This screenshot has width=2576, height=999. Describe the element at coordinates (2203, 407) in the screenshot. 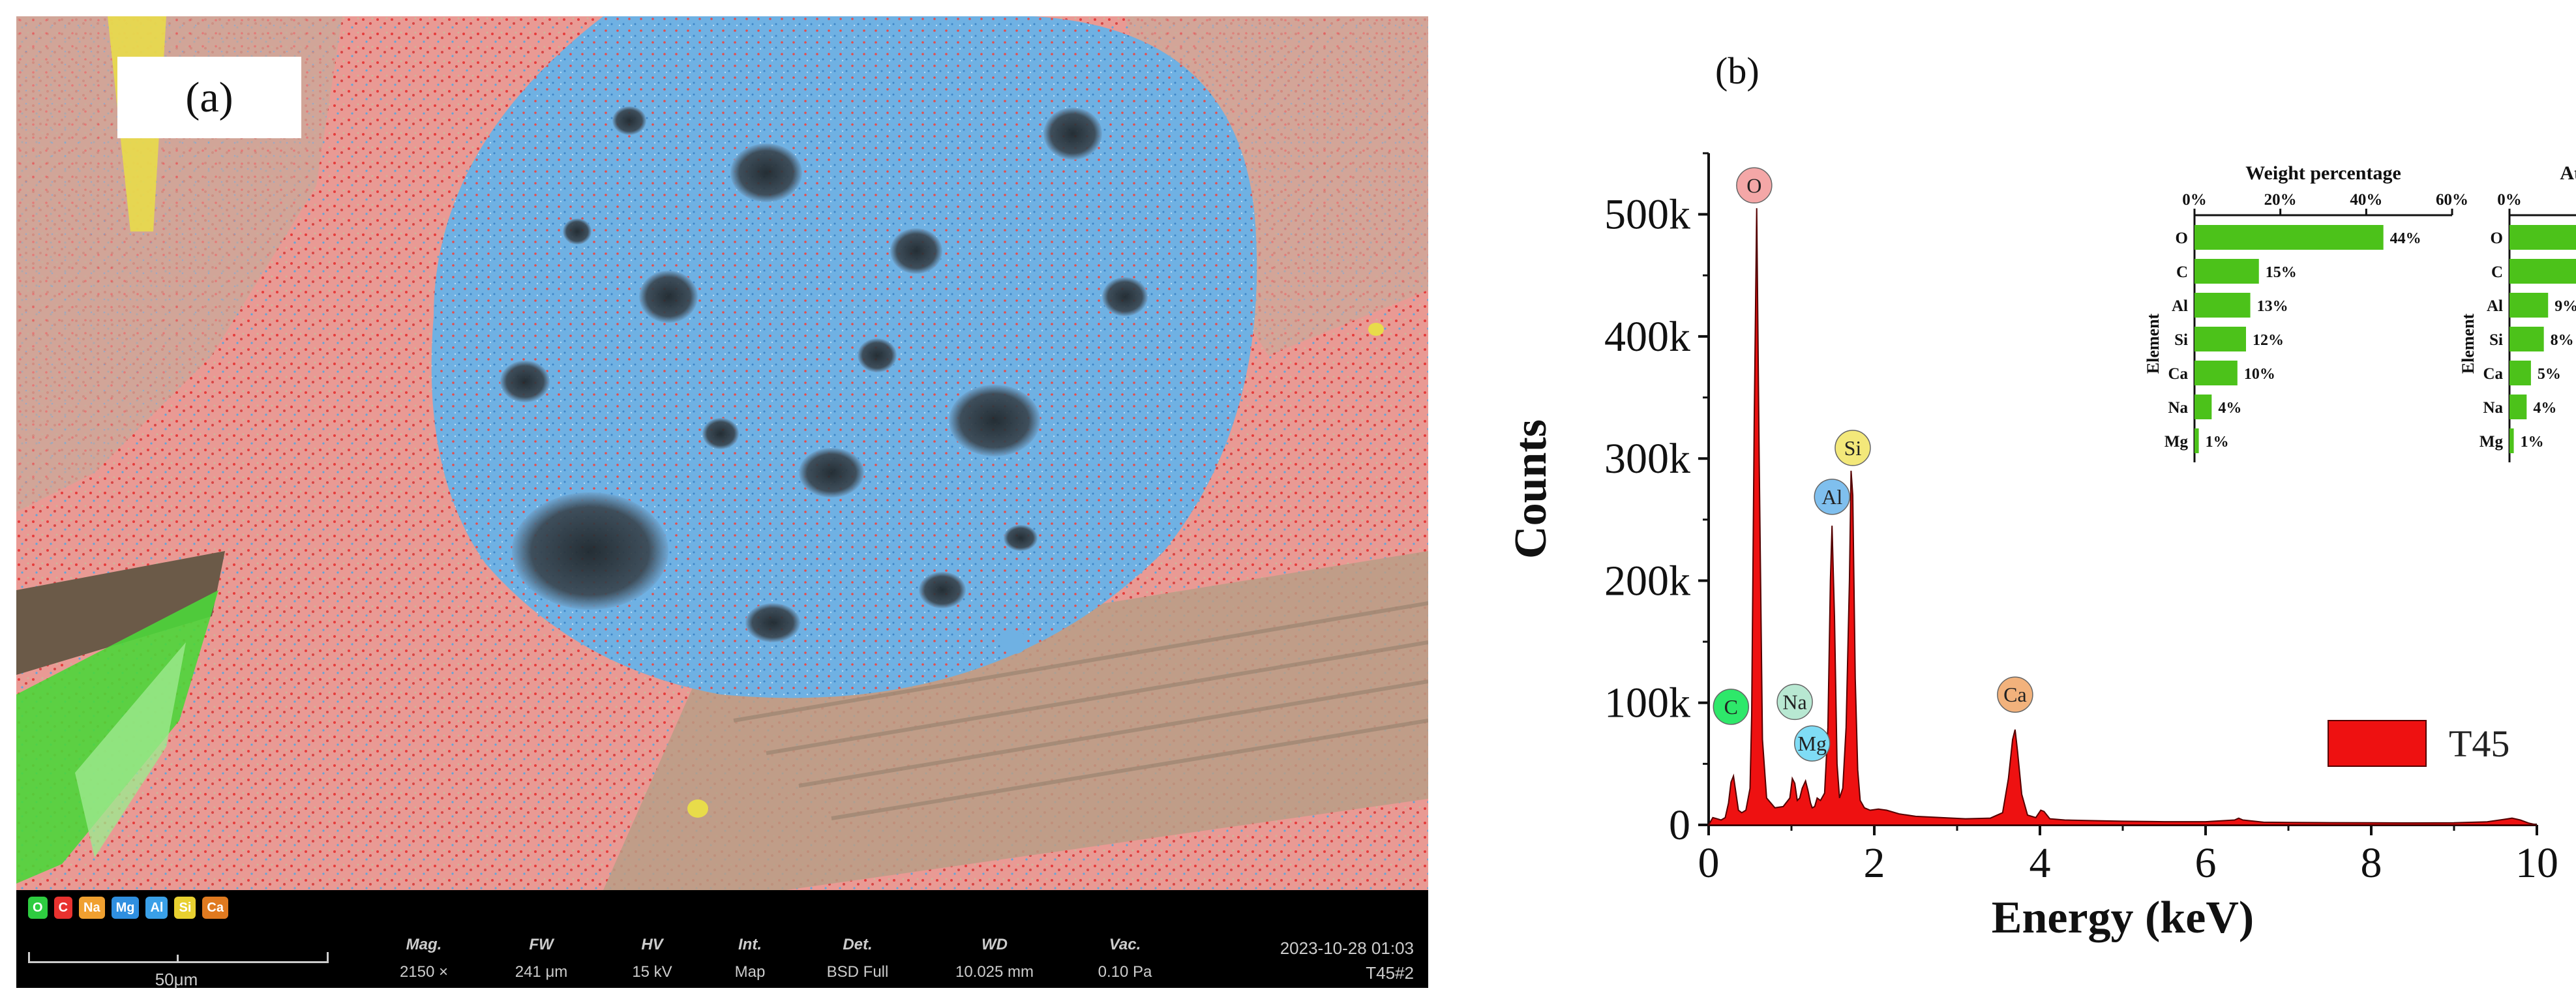

I see `weight-inset-bar-na` at that location.